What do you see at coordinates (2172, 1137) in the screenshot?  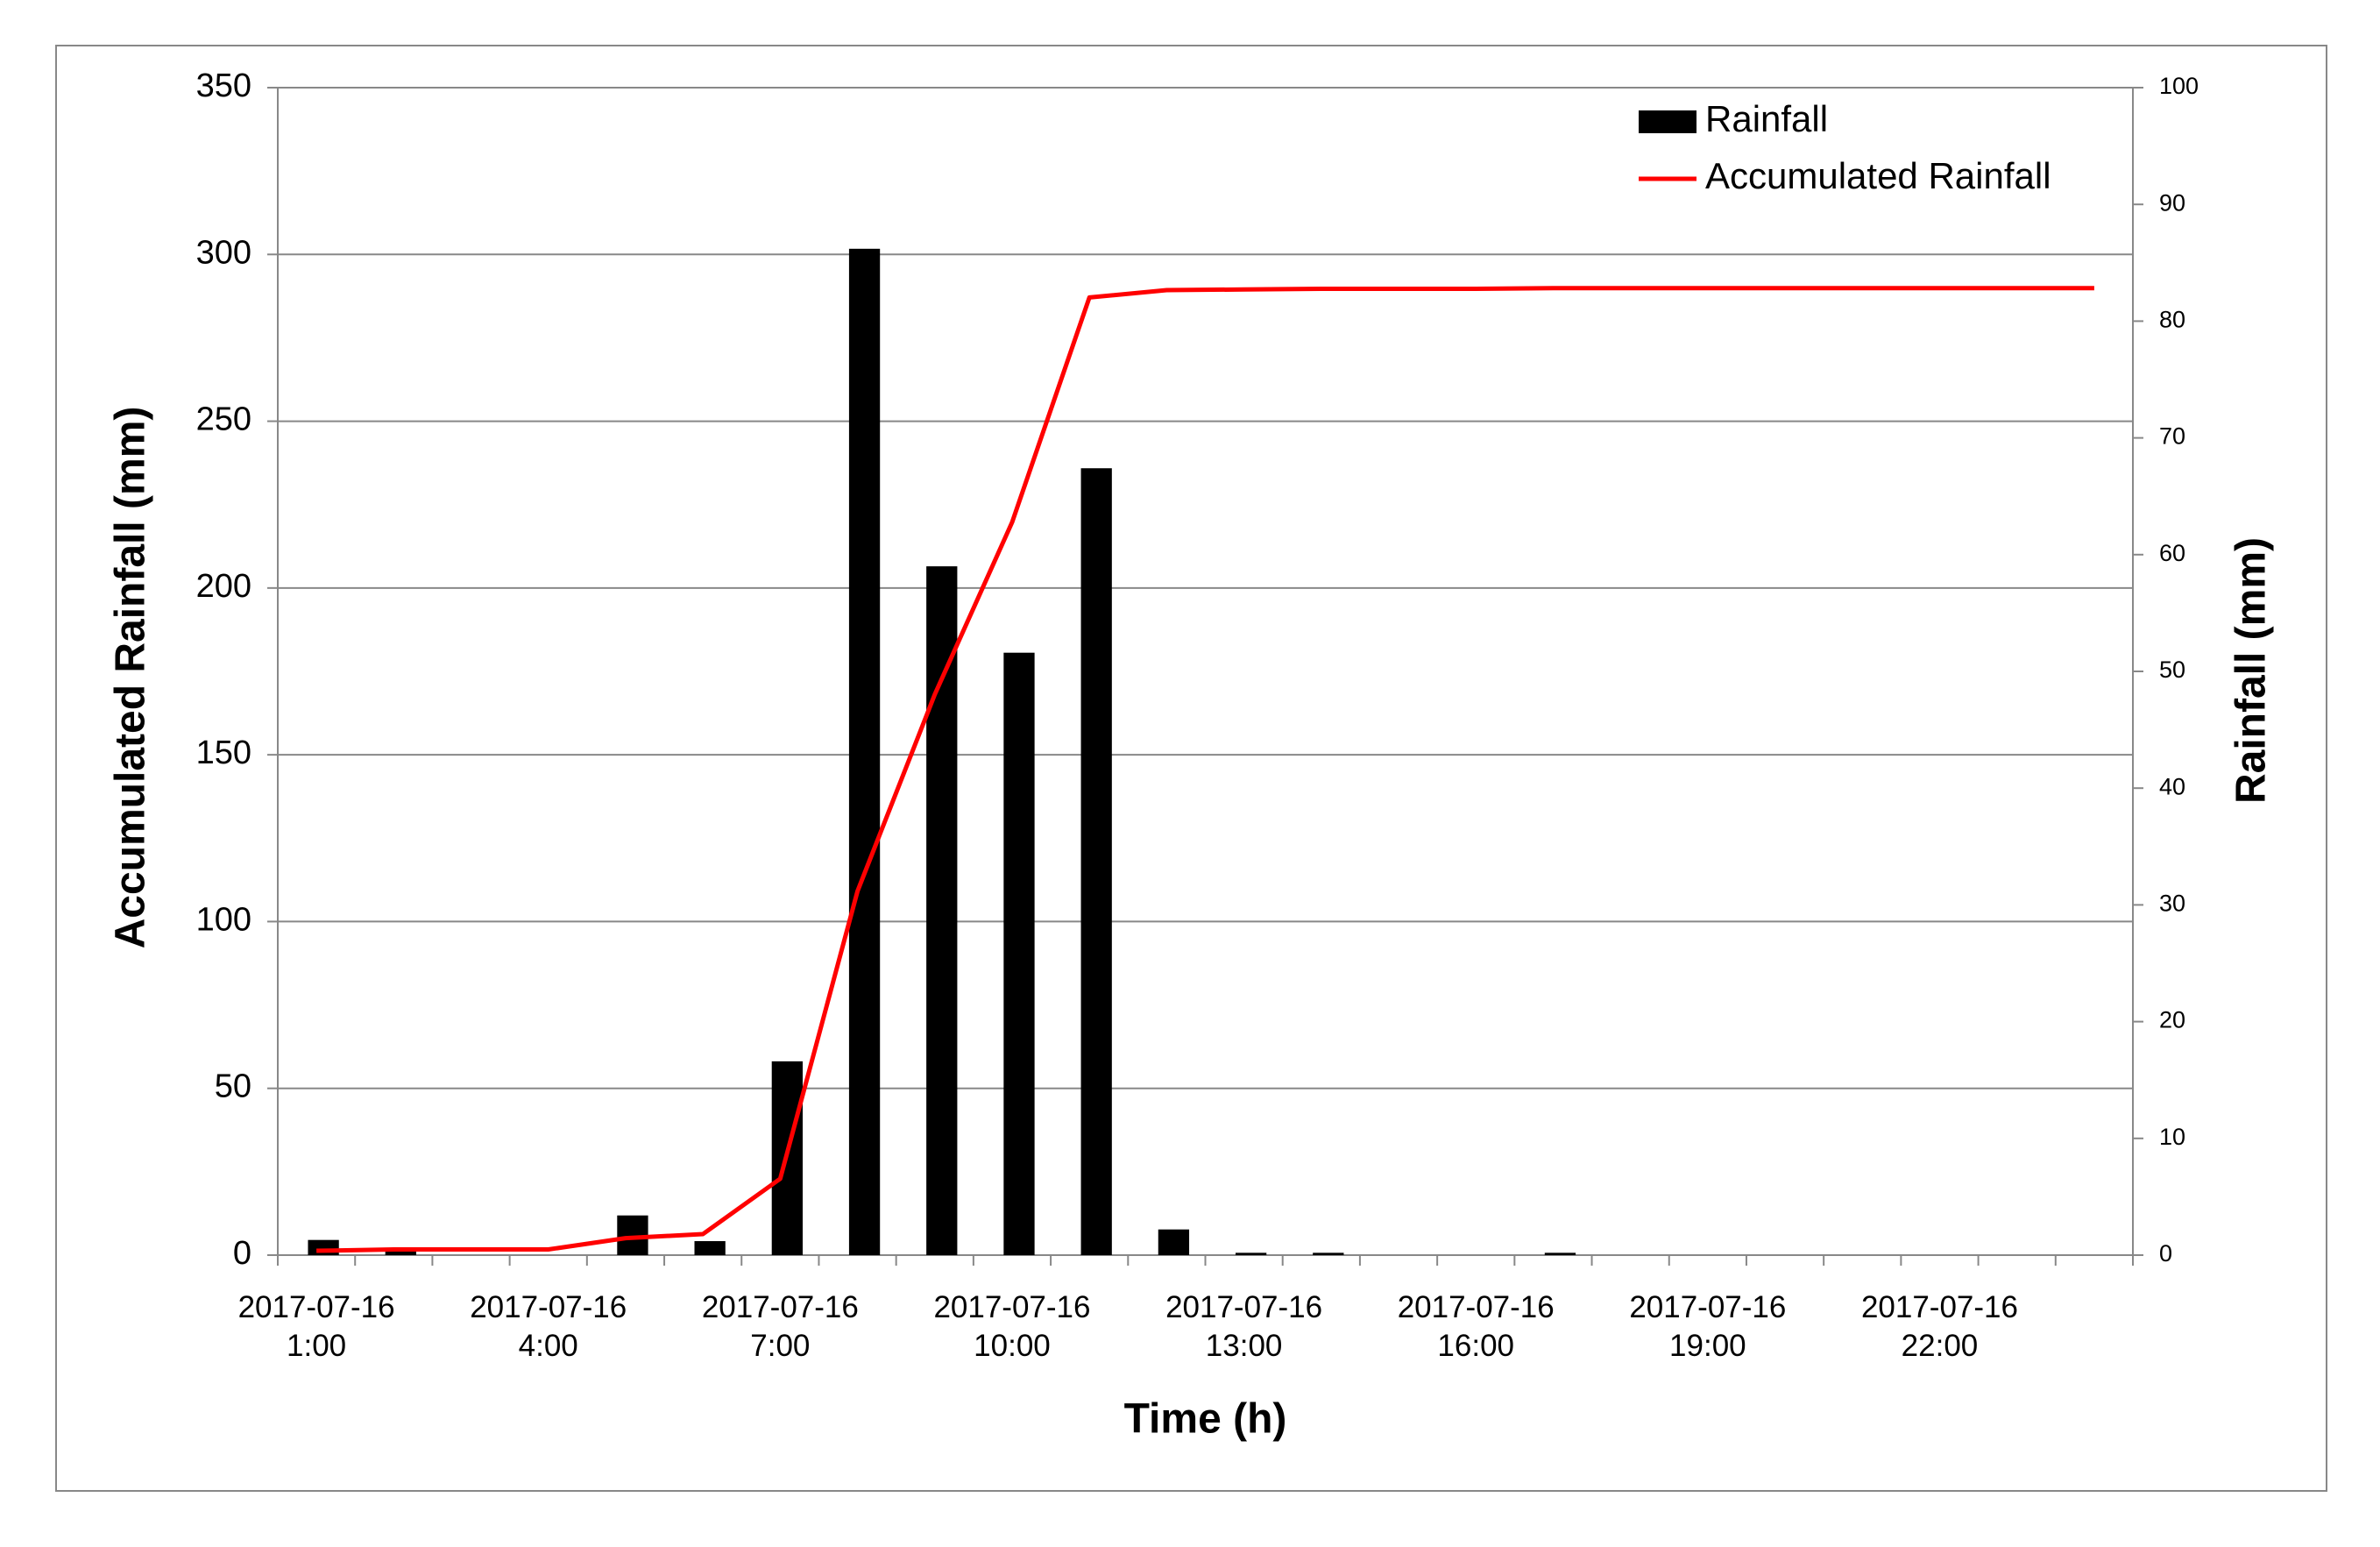 I see `y2-tick-label: 10` at bounding box center [2172, 1137].